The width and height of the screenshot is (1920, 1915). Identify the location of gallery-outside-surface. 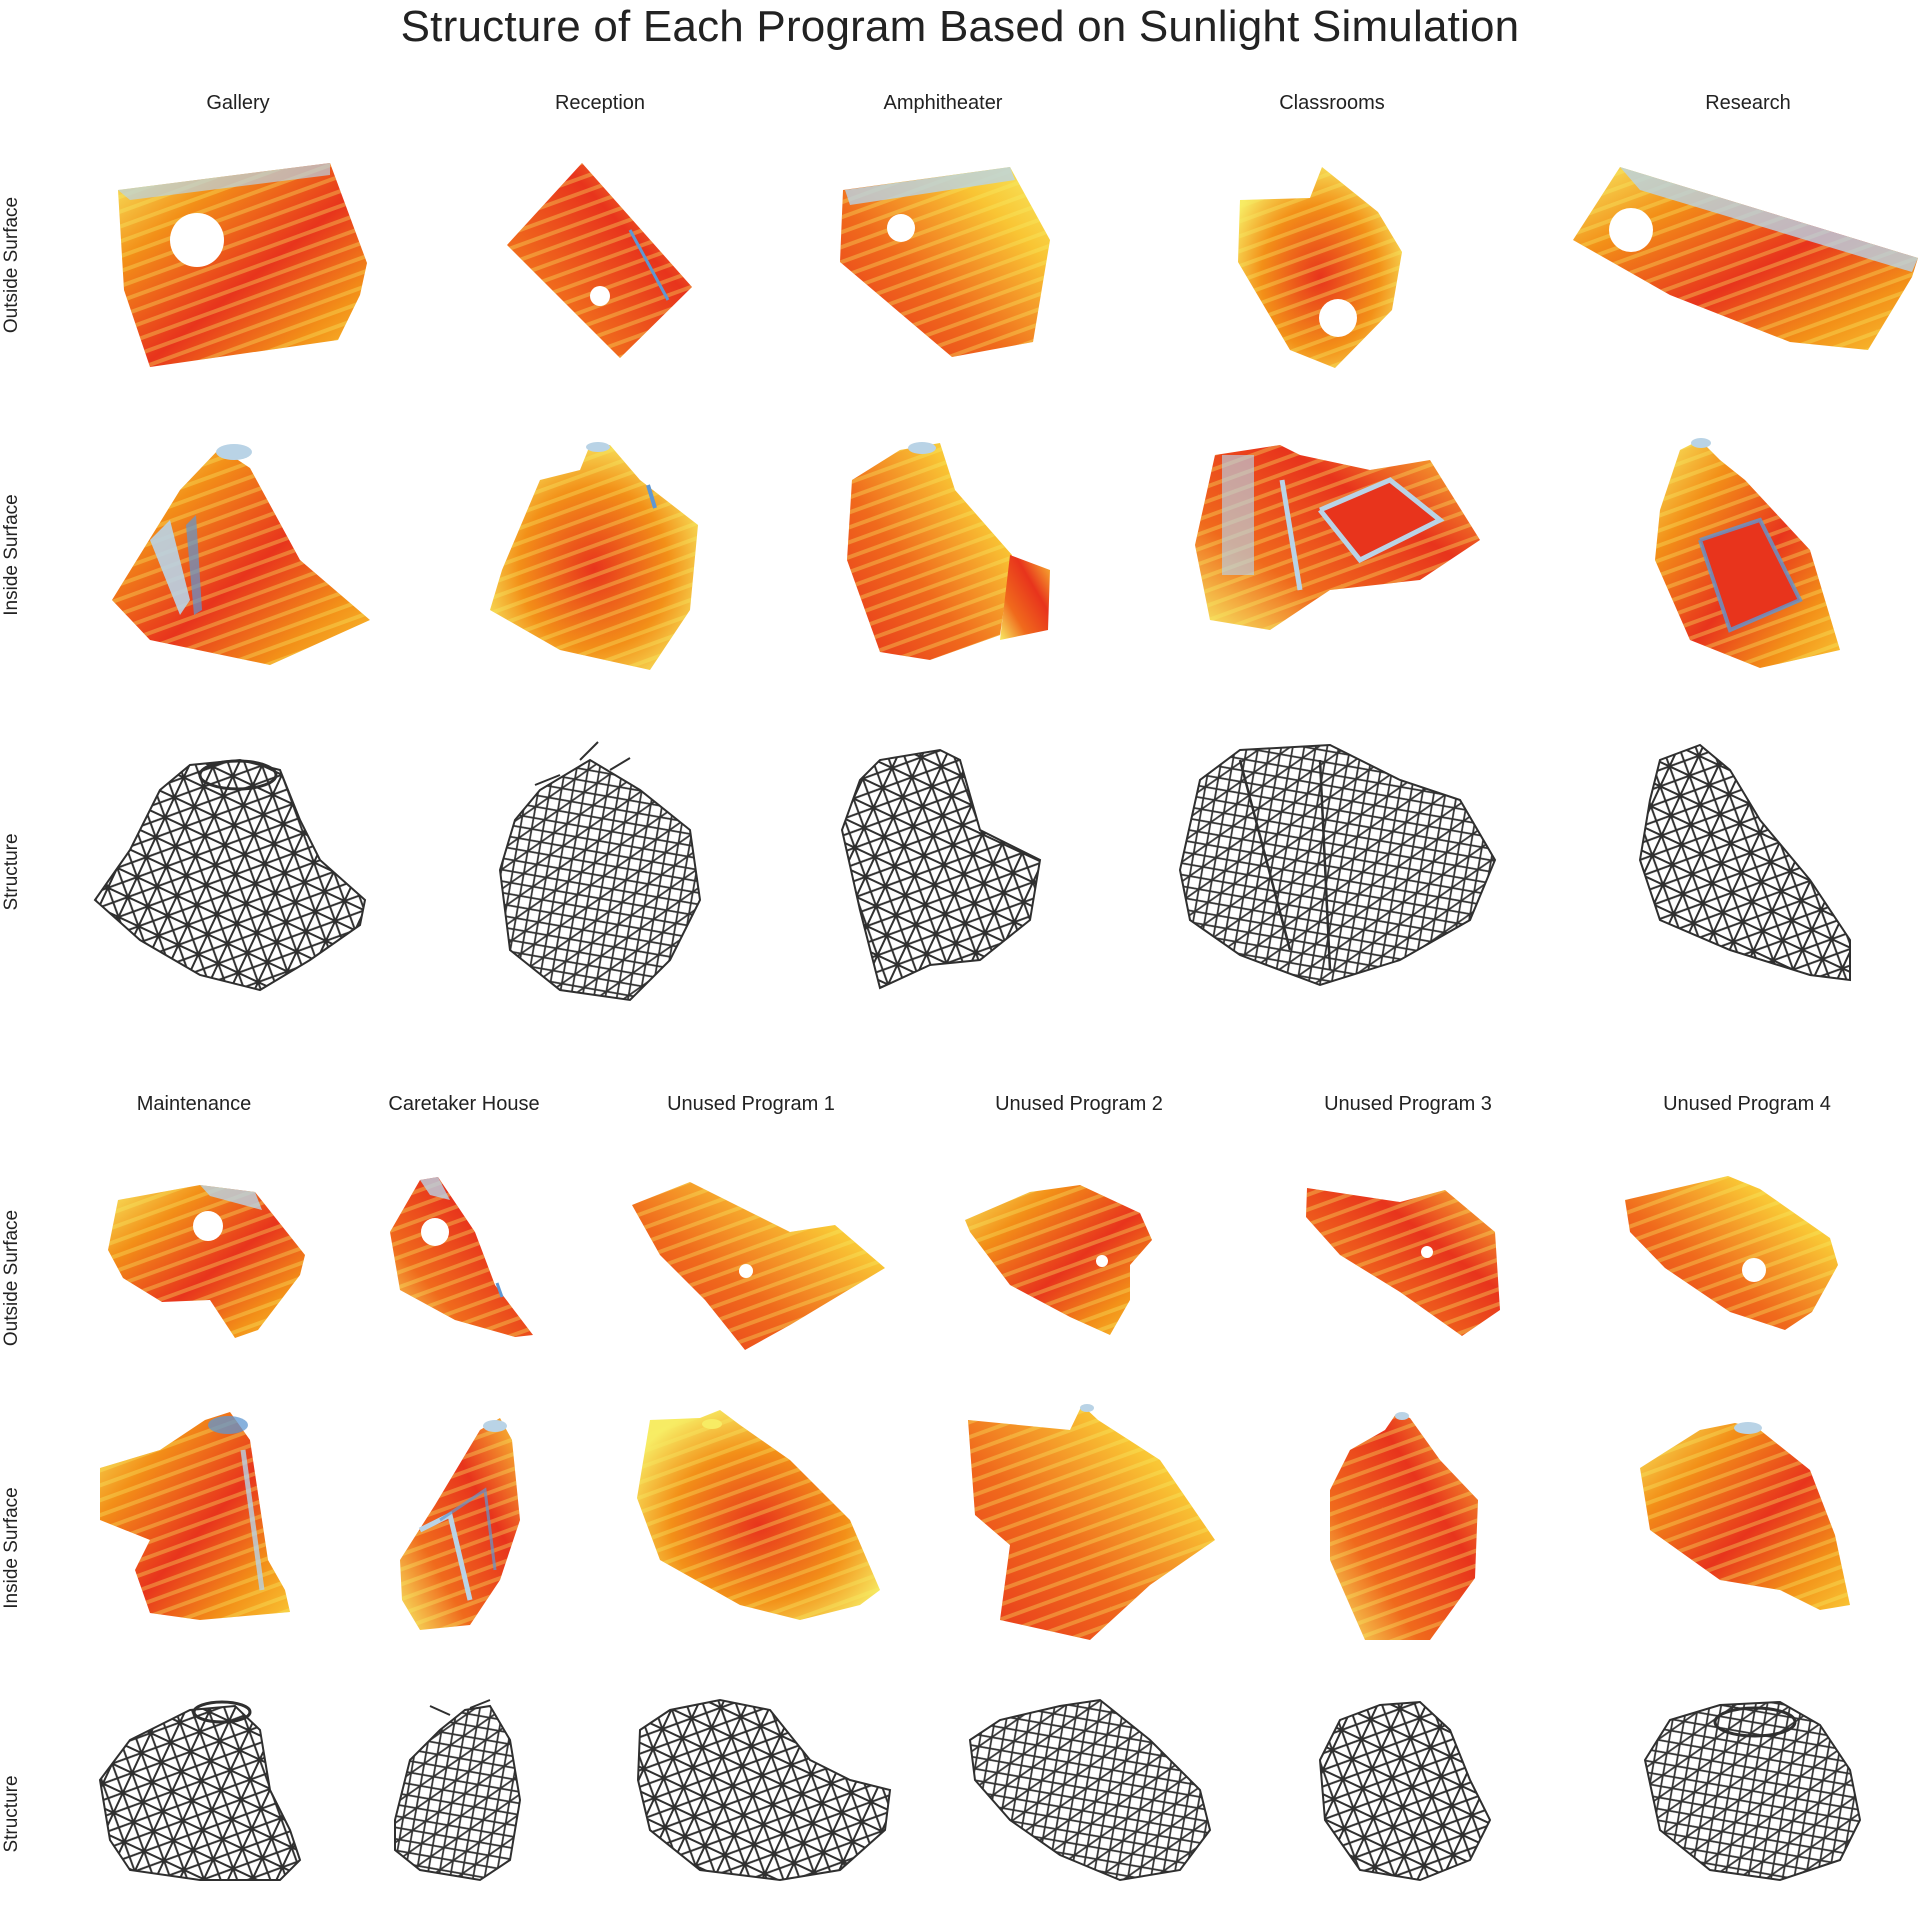
(242, 265).